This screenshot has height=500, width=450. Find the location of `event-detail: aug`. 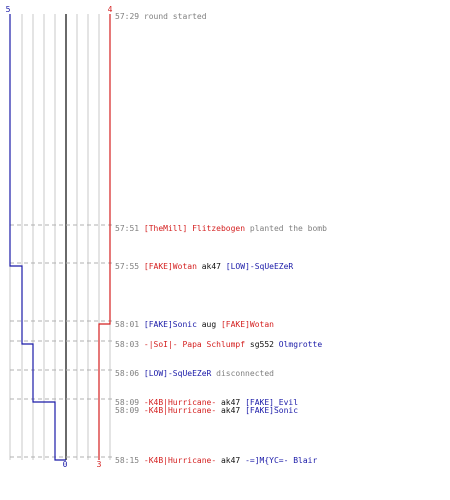

event-detail: aug is located at coordinates (209, 324).